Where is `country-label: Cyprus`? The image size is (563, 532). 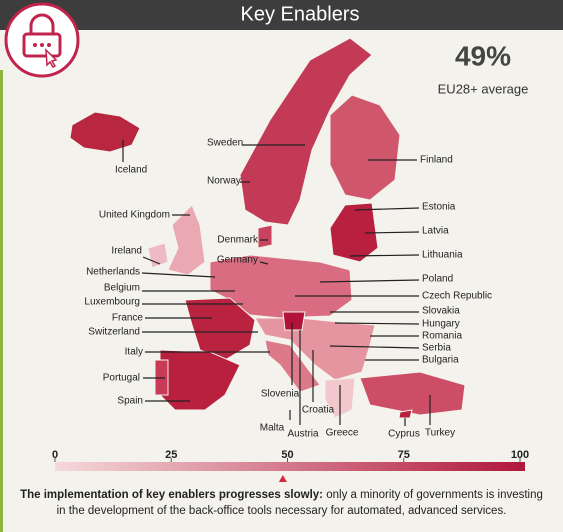
country-label: Cyprus is located at coordinates (404, 434).